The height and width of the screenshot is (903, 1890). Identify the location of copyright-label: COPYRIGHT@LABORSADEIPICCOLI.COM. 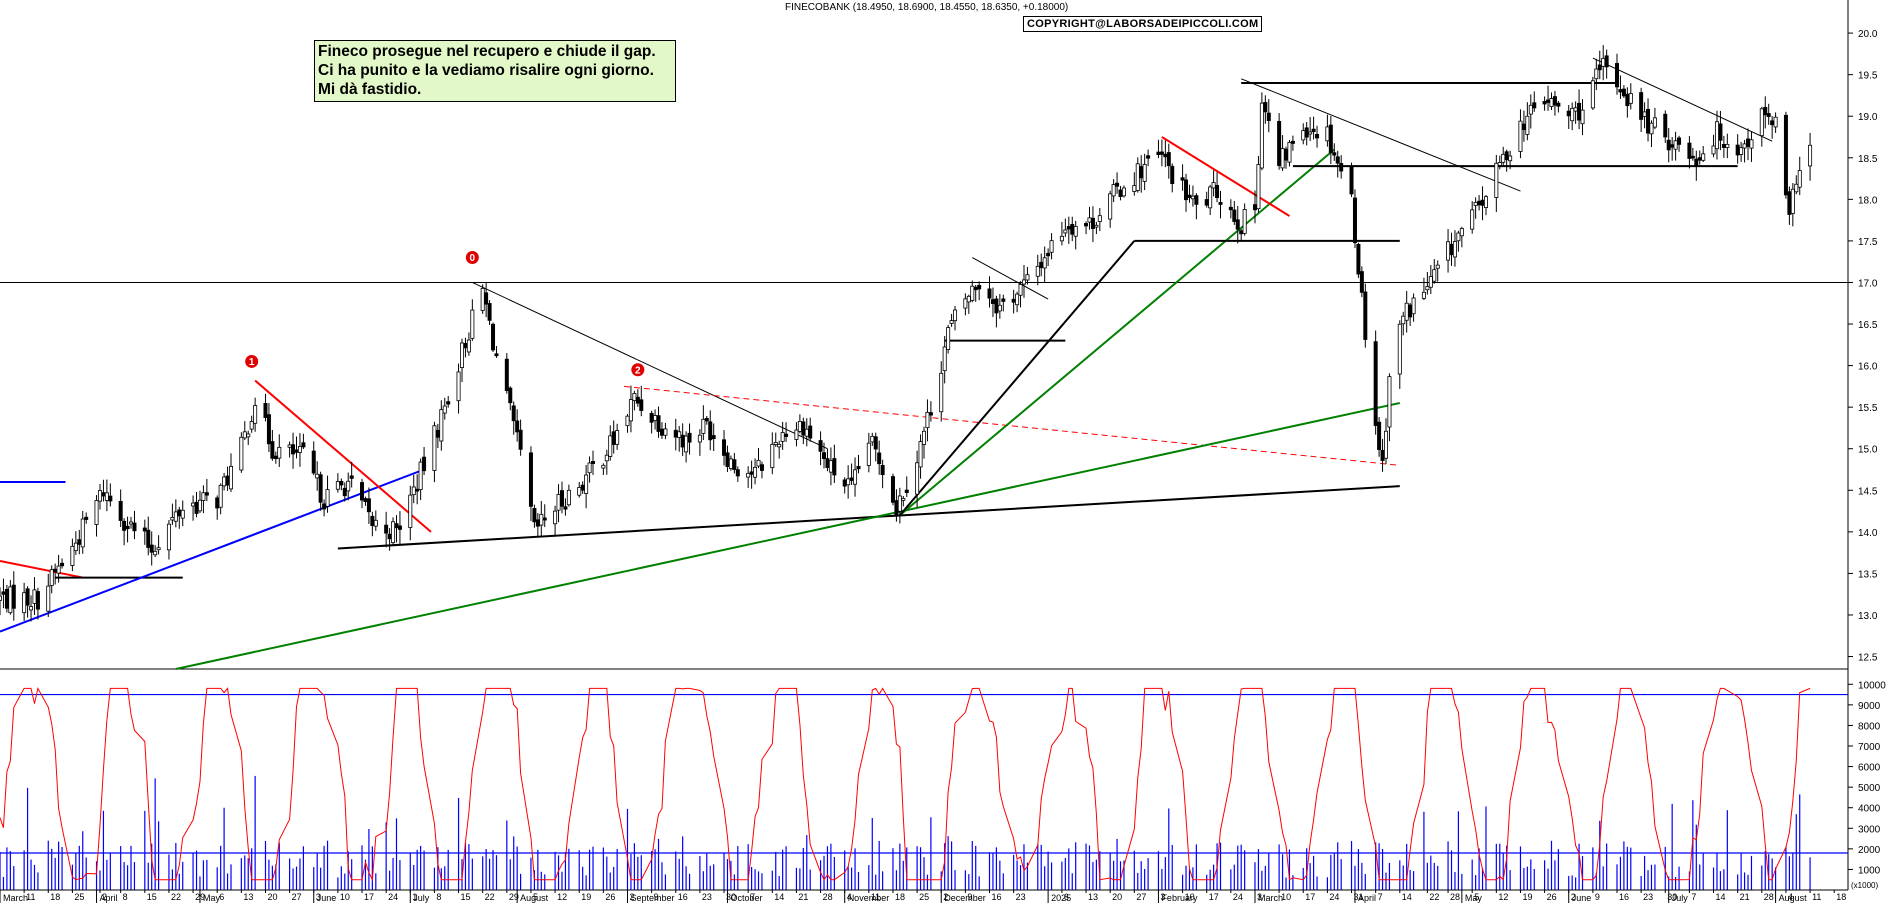
(1143, 24).